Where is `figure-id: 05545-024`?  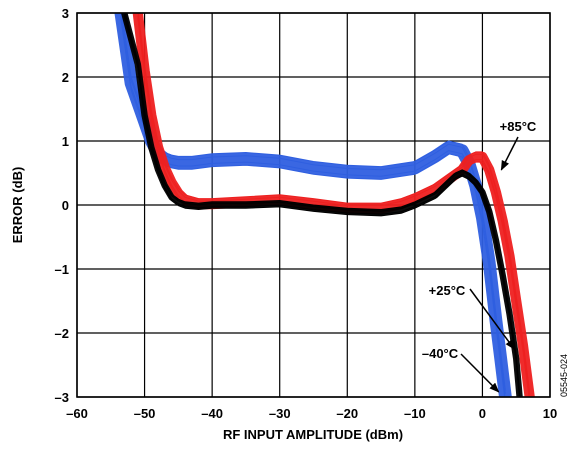
figure-id: 05545-024 is located at coordinates (564, 375).